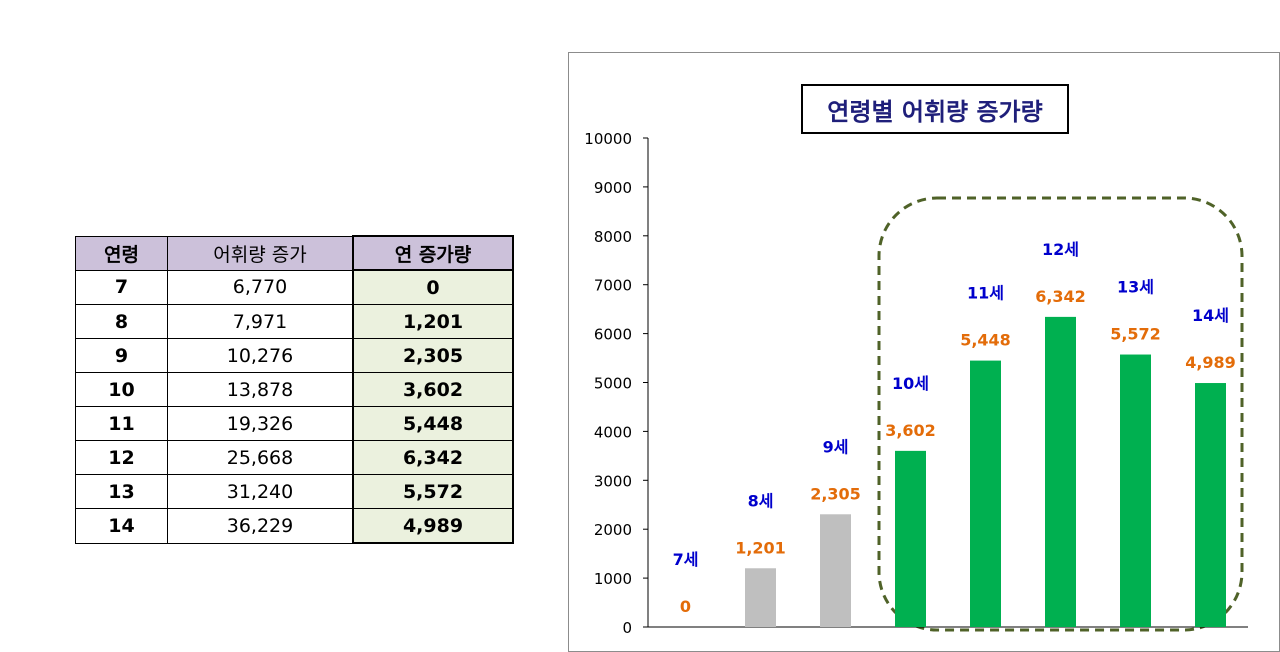  What do you see at coordinates (1210, 362) in the screenshot?
I see `bar-value-label: 4,989` at bounding box center [1210, 362].